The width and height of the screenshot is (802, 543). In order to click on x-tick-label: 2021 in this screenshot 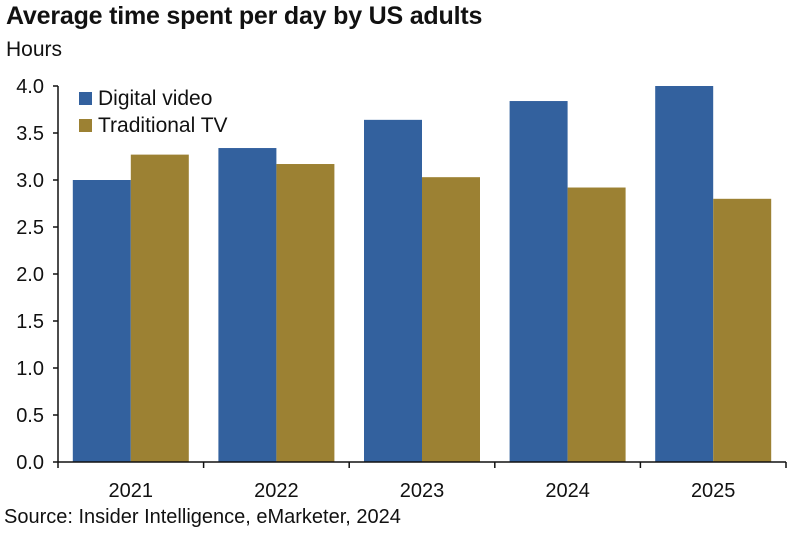, I will do `click(131, 491)`.